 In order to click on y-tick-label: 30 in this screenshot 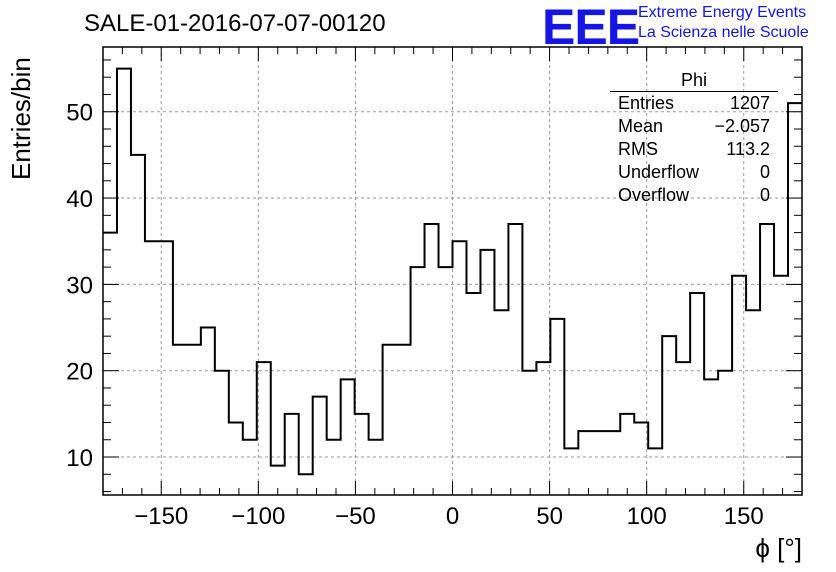, I will do `click(79, 285)`.